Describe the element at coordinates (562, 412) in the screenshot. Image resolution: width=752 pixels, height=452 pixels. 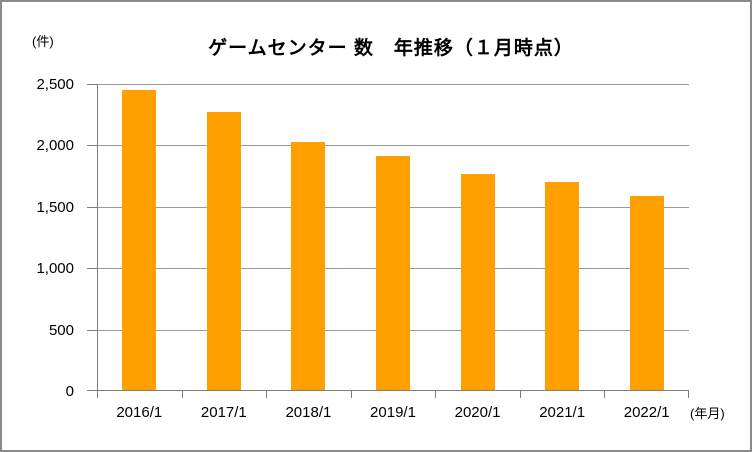
I see `x-axis-tick-label: 2021/1` at that location.